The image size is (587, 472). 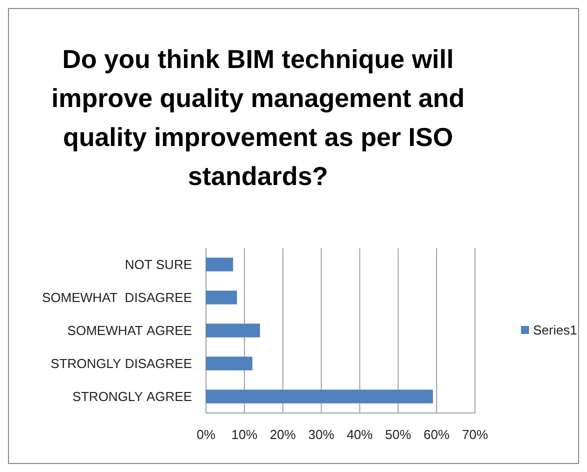 I want to click on y-tick-label: STRONGLY DISAGREE, so click(x=121, y=364).